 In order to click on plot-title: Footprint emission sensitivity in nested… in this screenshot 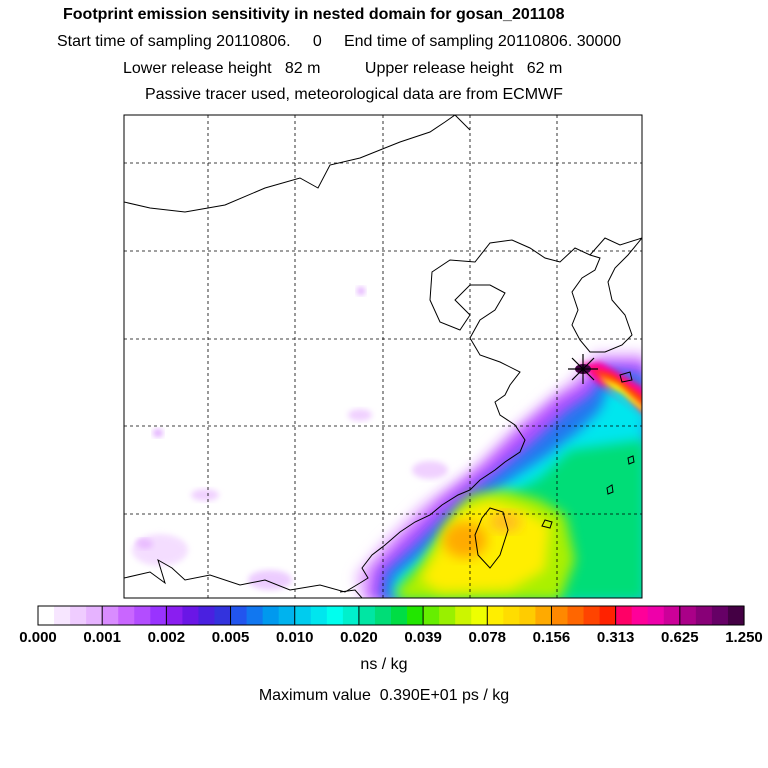, I will do `click(314, 14)`.